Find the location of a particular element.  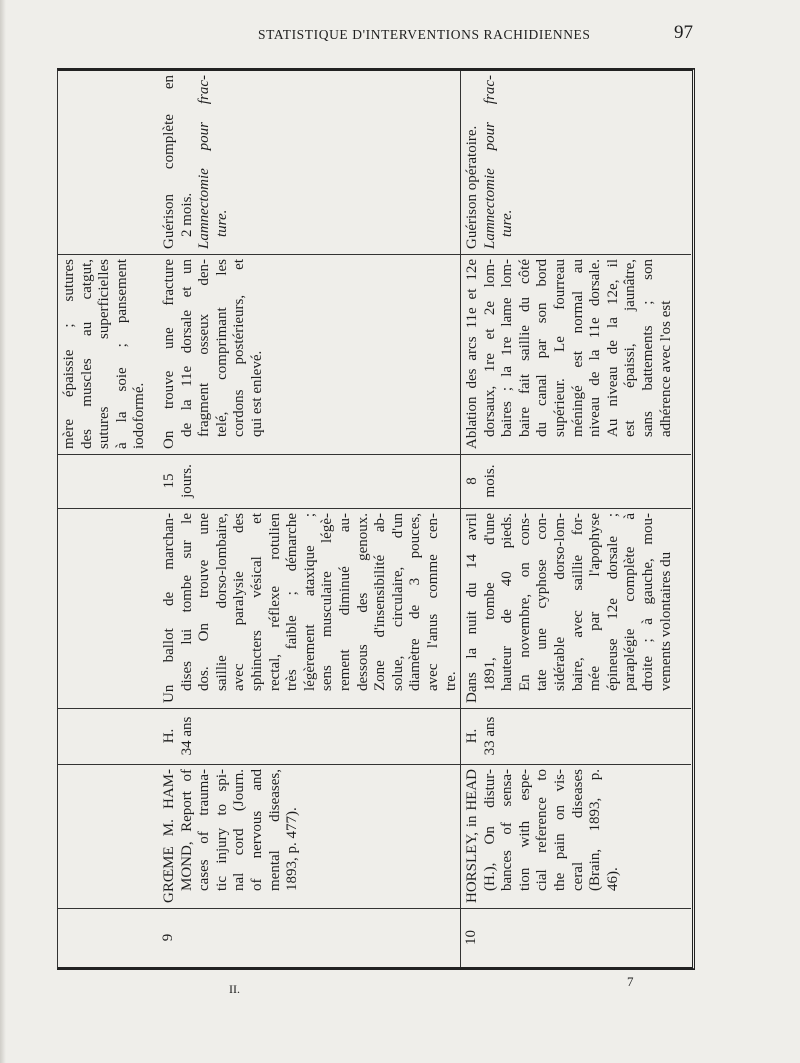

text-line: très faible ; démarche is located at coordinates (292, 602).